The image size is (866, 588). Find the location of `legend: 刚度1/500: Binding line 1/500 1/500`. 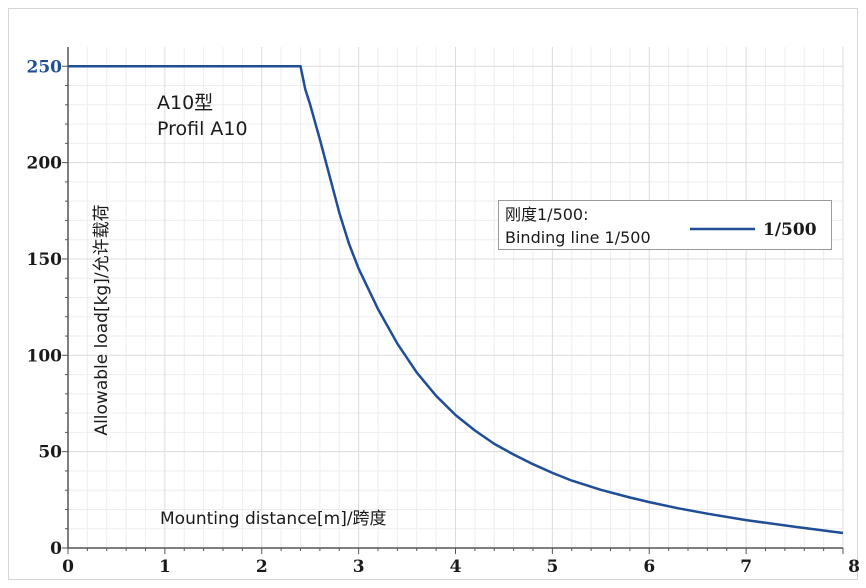

legend: 刚度1/500: Binding line 1/500 1/500 is located at coordinates (665, 225).